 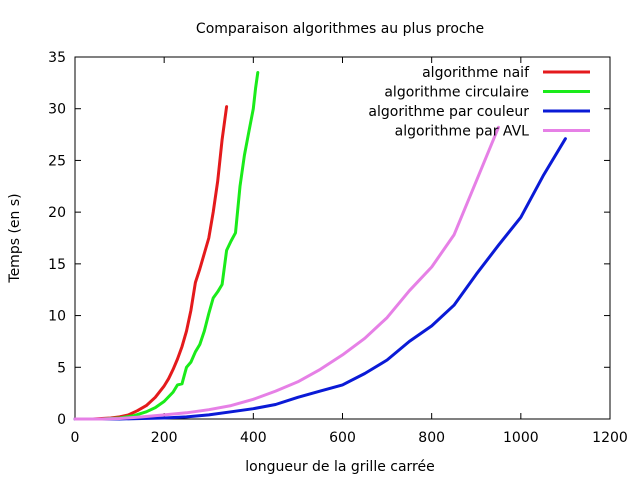 I want to click on legend-label-2: algorithme circulaire, so click(x=456, y=93).